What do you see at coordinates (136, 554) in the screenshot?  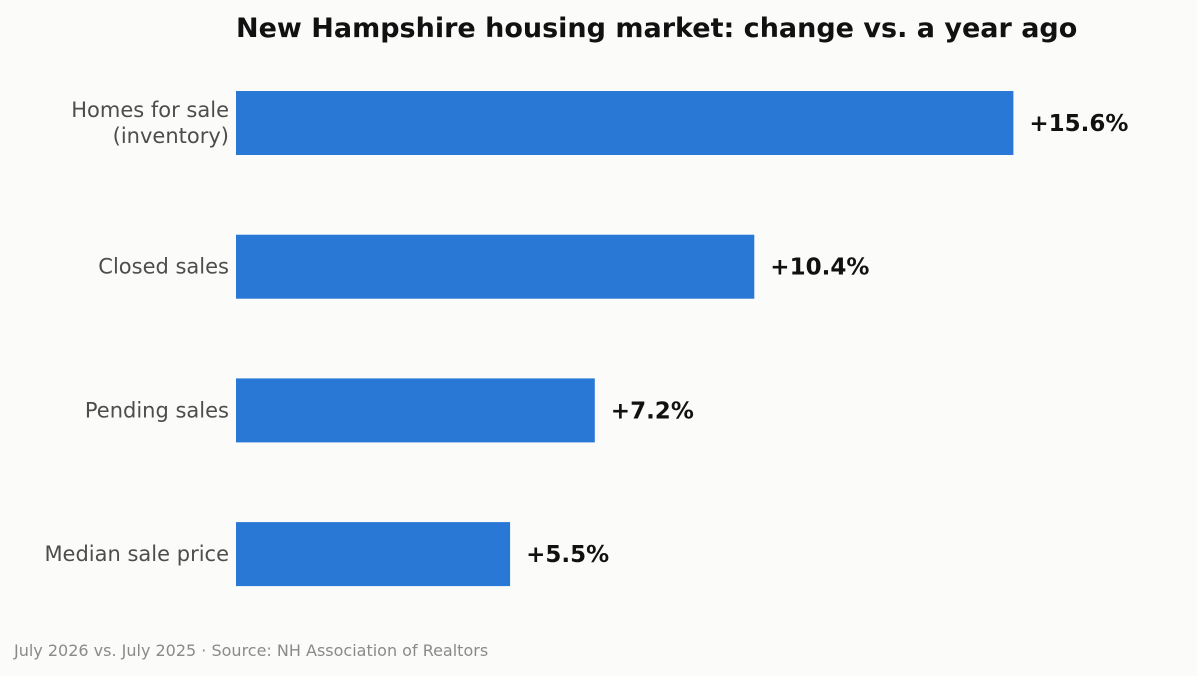 I see `category-label-3: Median sale price` at bounding box center [136, 554].